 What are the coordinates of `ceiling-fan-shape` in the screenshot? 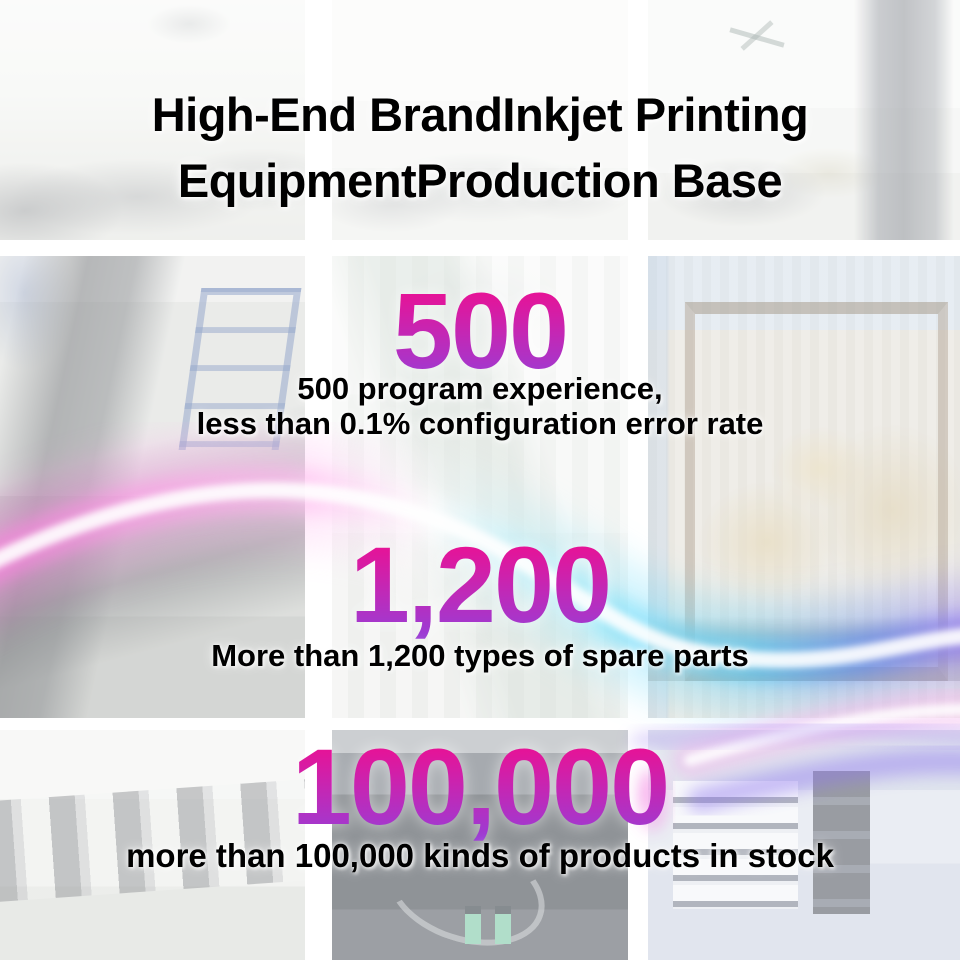 It's located at (757, 39).